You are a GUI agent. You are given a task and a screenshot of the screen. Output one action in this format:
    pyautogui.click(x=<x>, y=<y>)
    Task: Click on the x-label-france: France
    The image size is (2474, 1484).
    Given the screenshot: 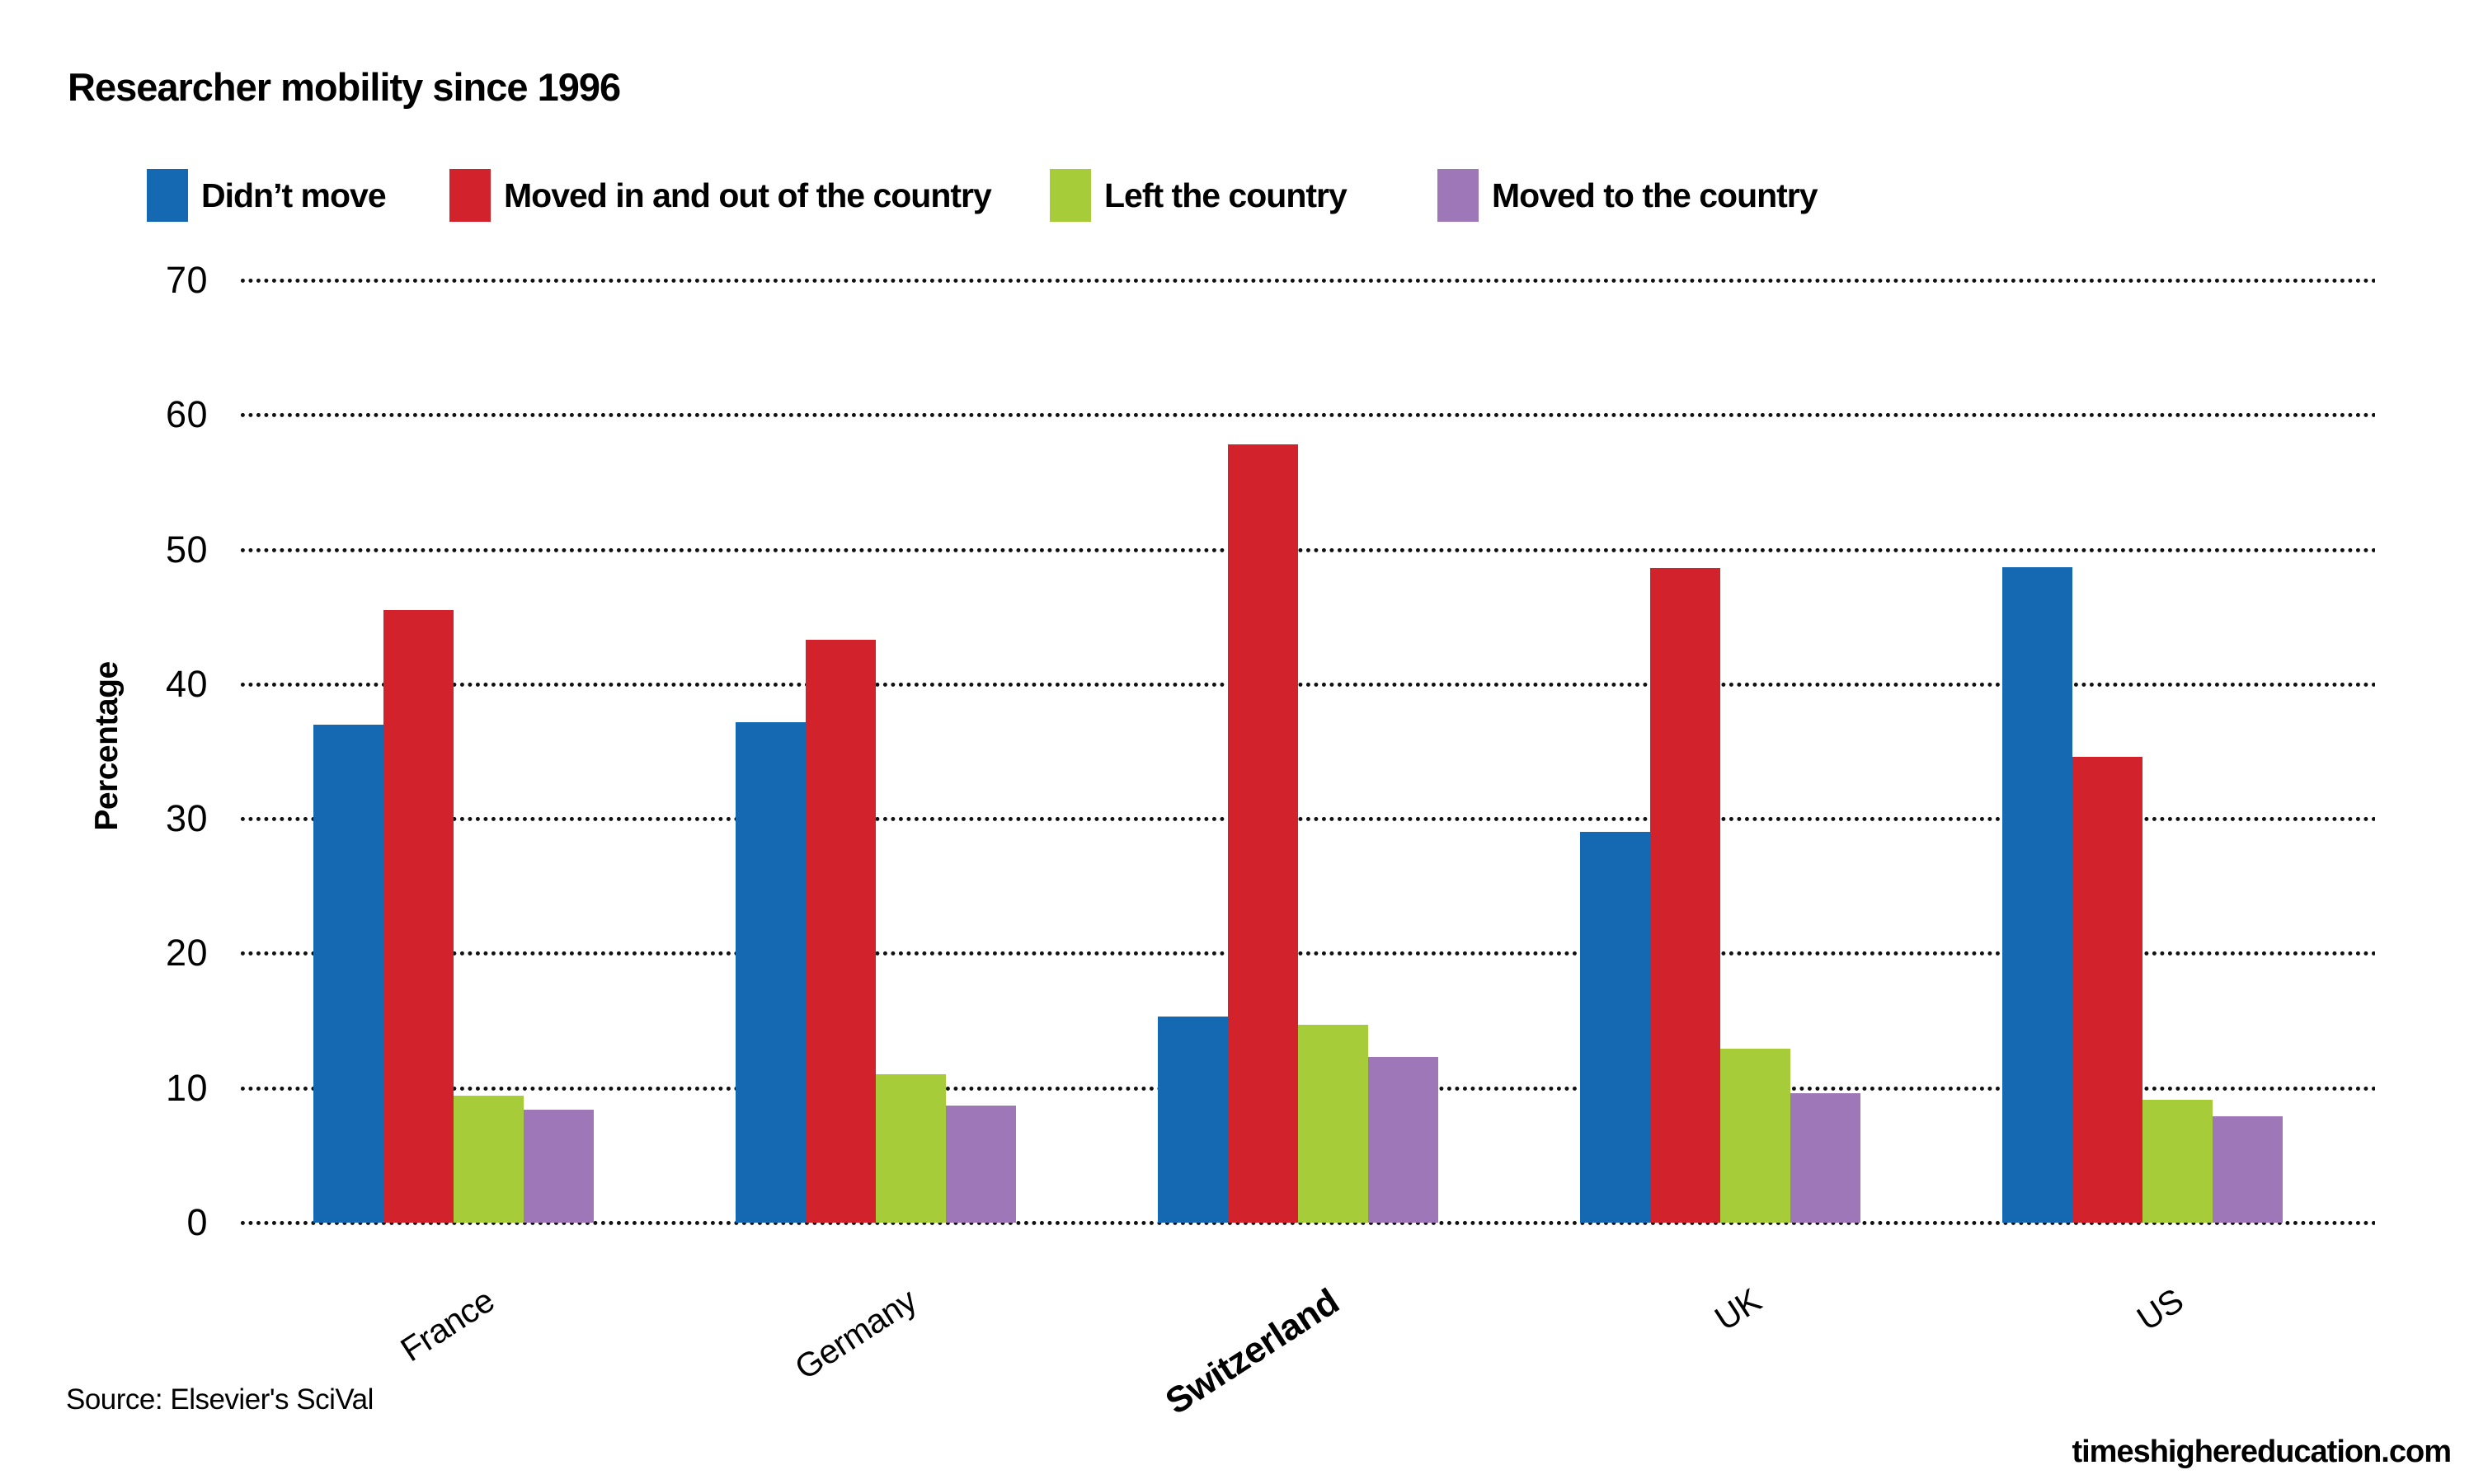 What is the action you would take?
    pyautogui.click(x=447, y=1324)
    